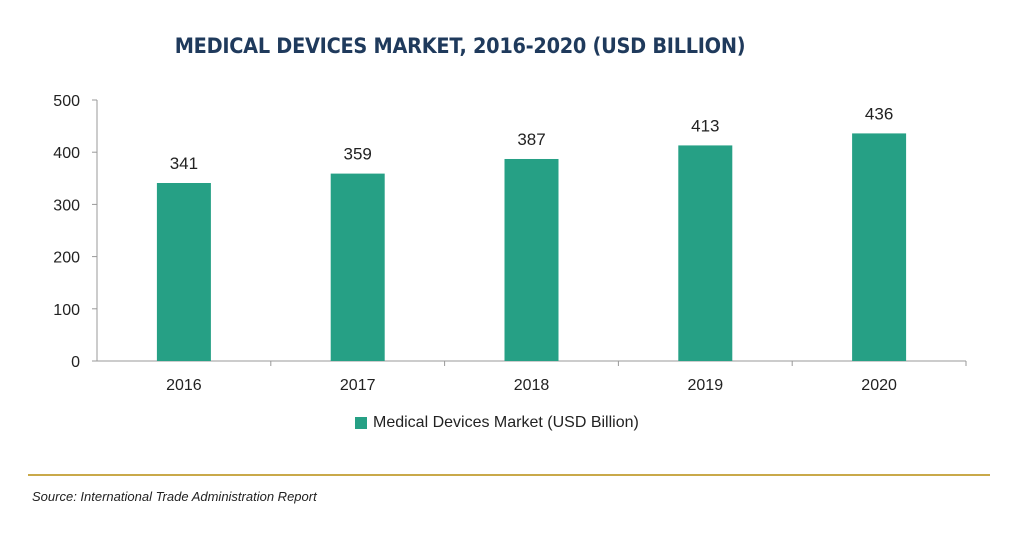 Image resolution: width=1024 pixels, height=536 pixels. Describe the element at coordinates (358, 154) in the screenshot. I see `data-label-2017: 359` at that location.